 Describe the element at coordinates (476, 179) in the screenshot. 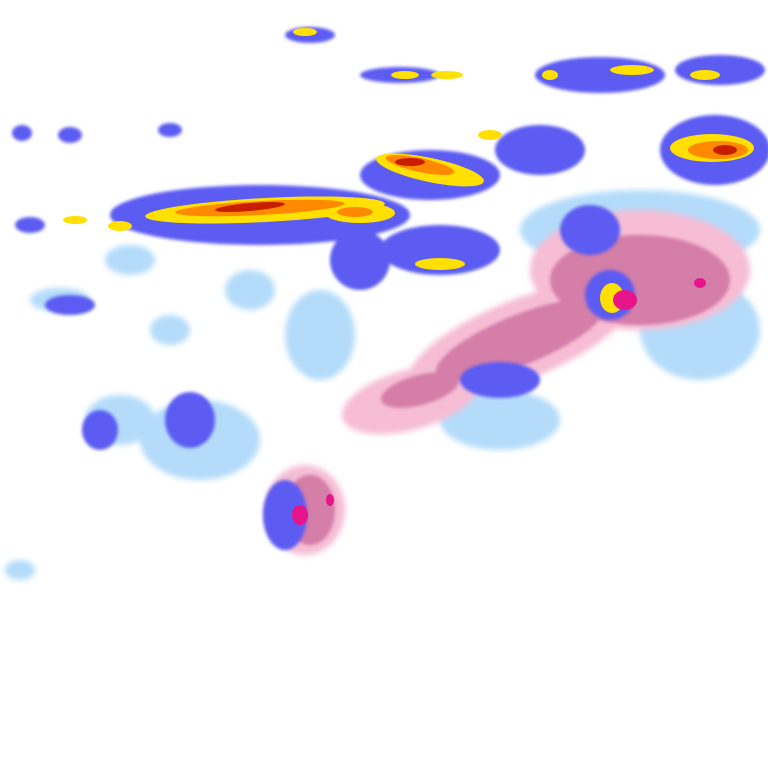

I see `extreme-rain-areas` at that location.